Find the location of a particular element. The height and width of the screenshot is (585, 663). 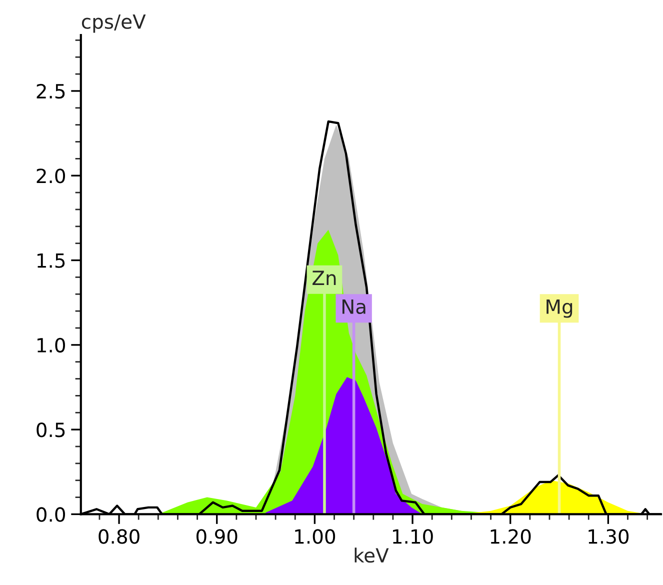

y-tick-label: 0.5 is located at coordinates (50, 430).